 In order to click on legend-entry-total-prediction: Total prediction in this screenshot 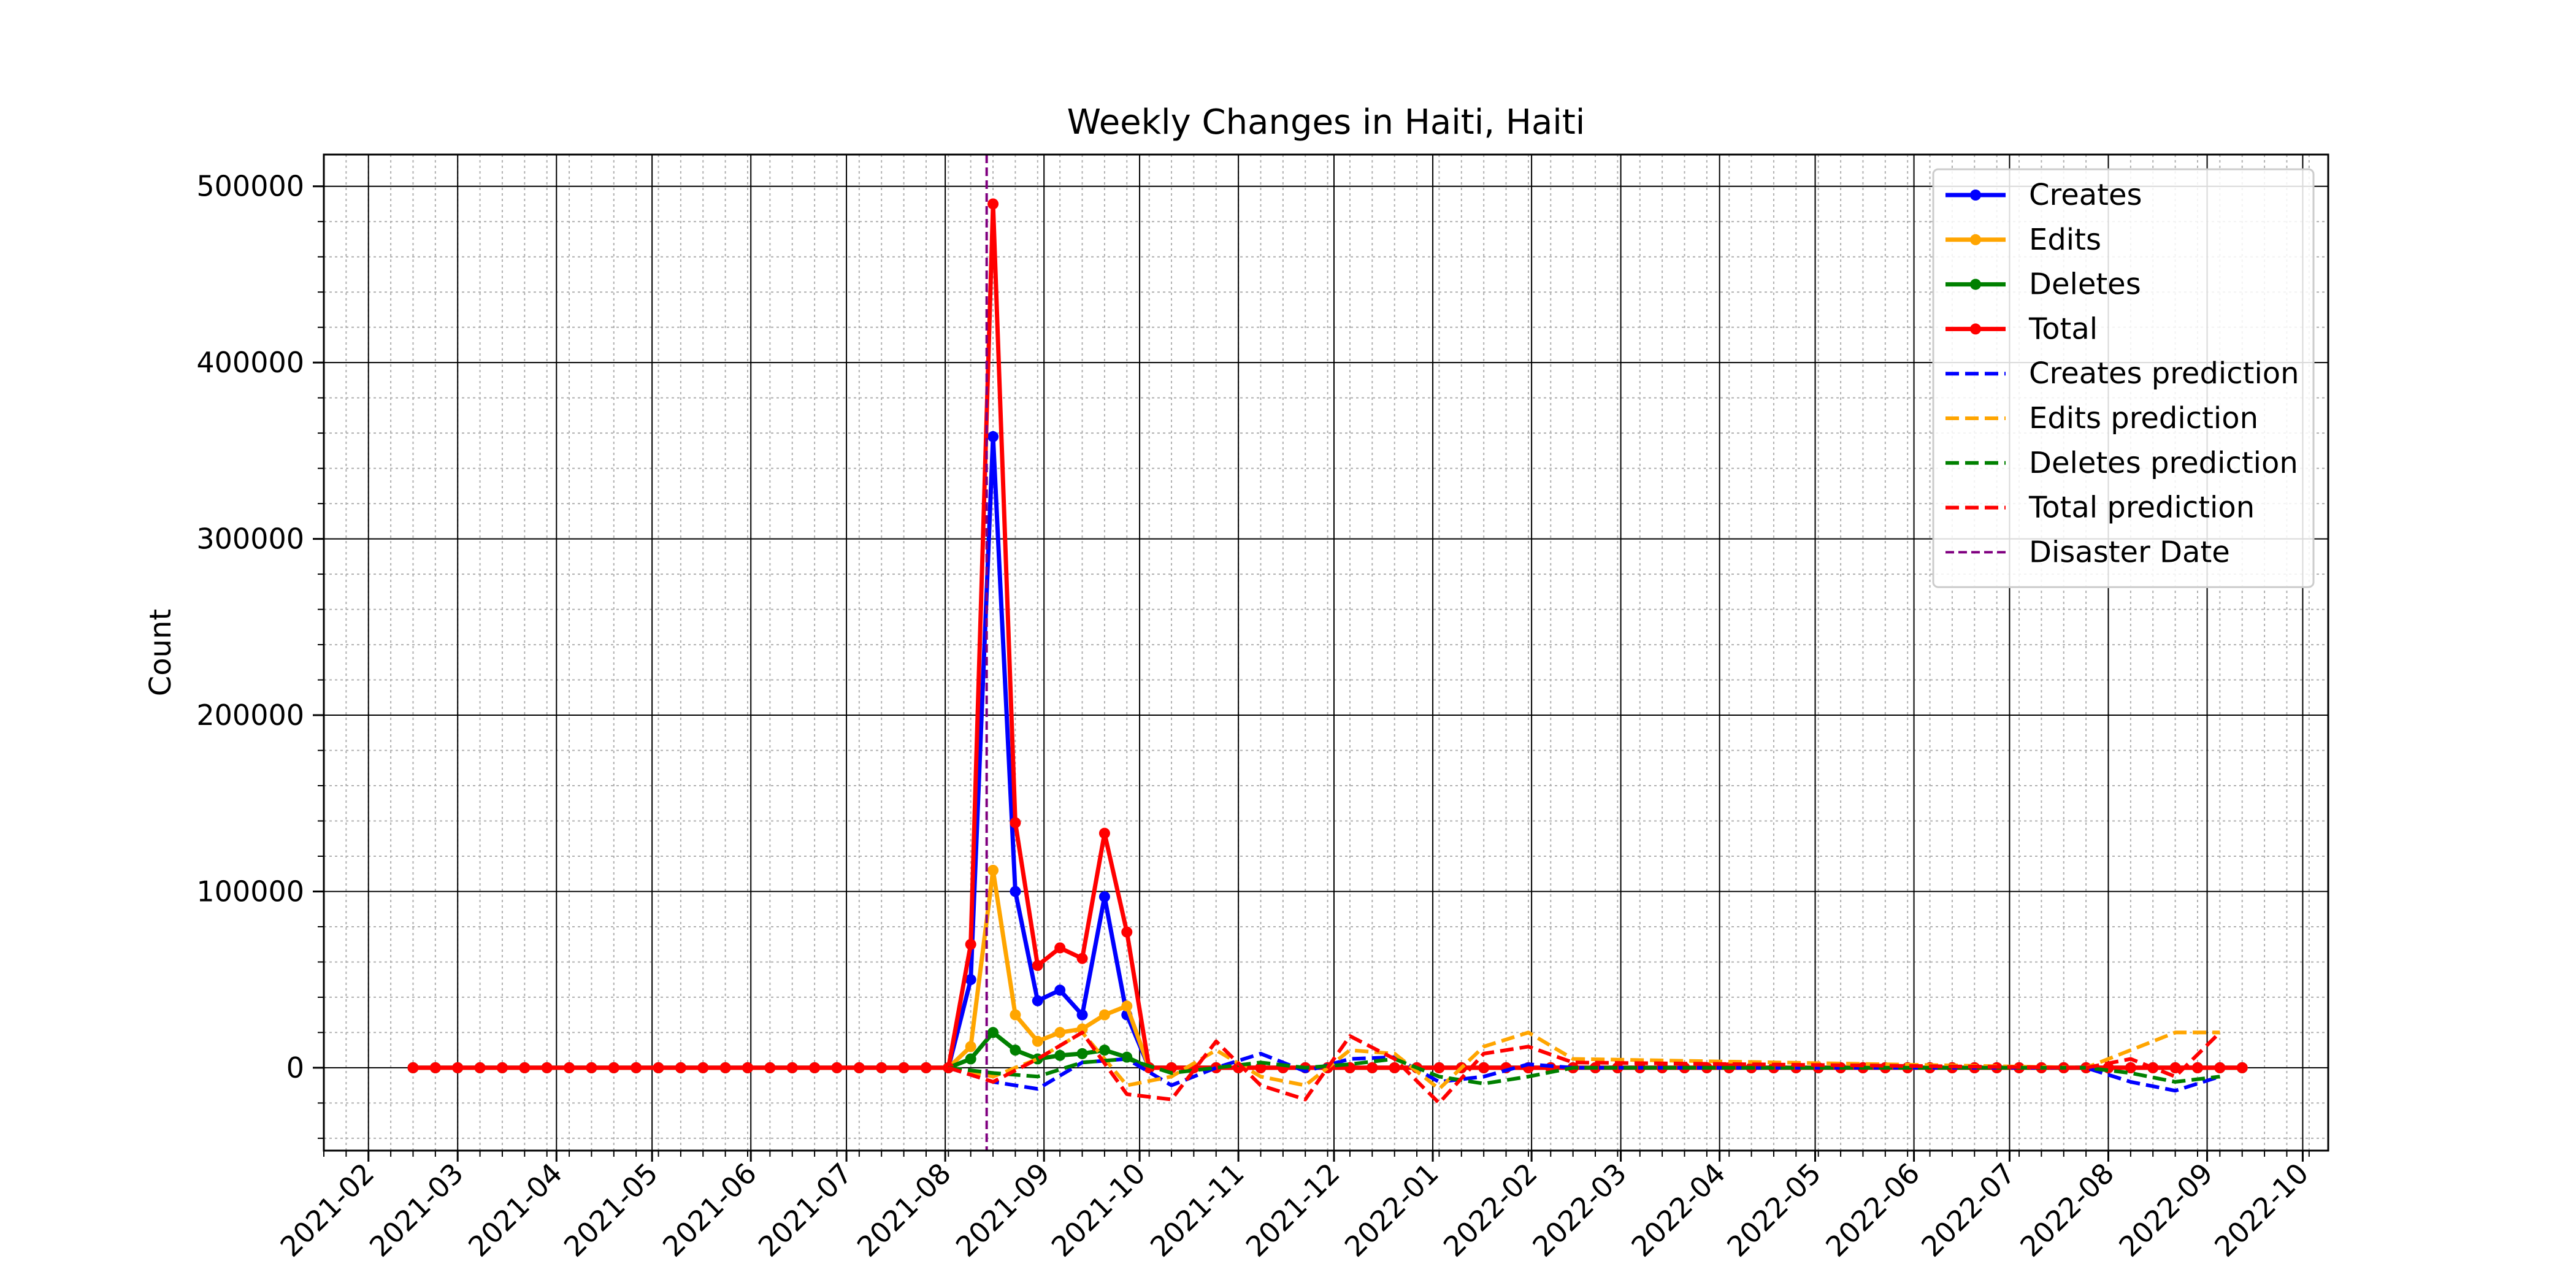, I will do `click(2100, 508)`.